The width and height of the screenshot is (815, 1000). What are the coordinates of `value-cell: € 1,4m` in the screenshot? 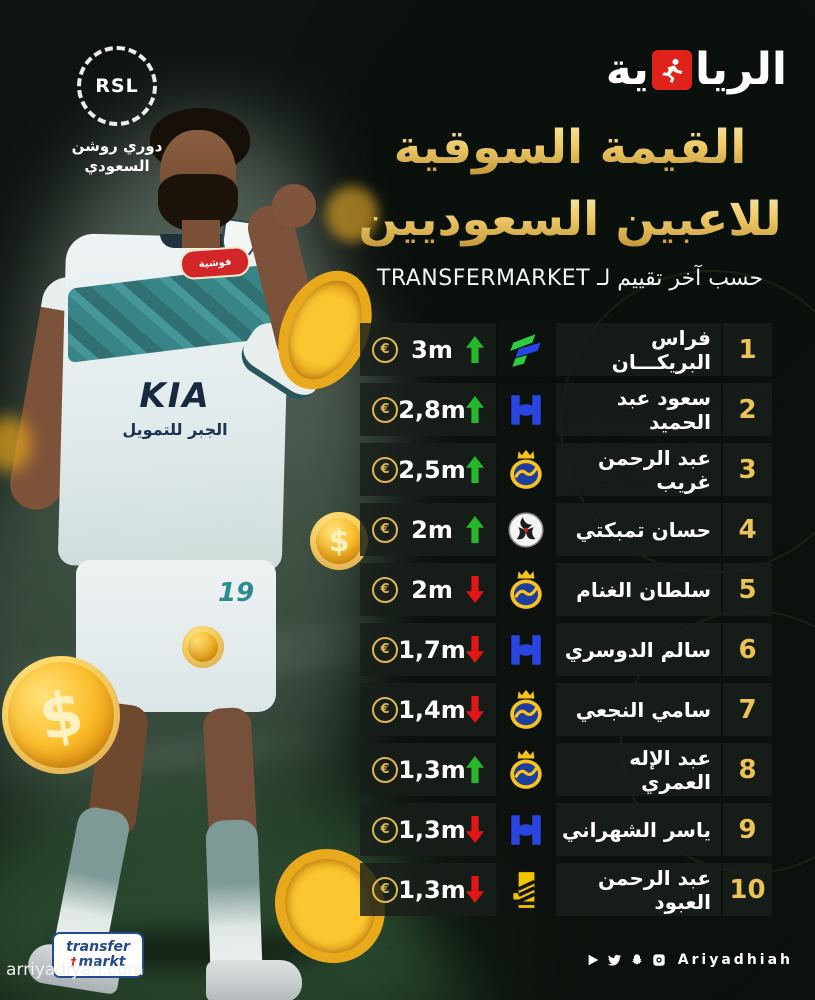 It's located at (428, 709).